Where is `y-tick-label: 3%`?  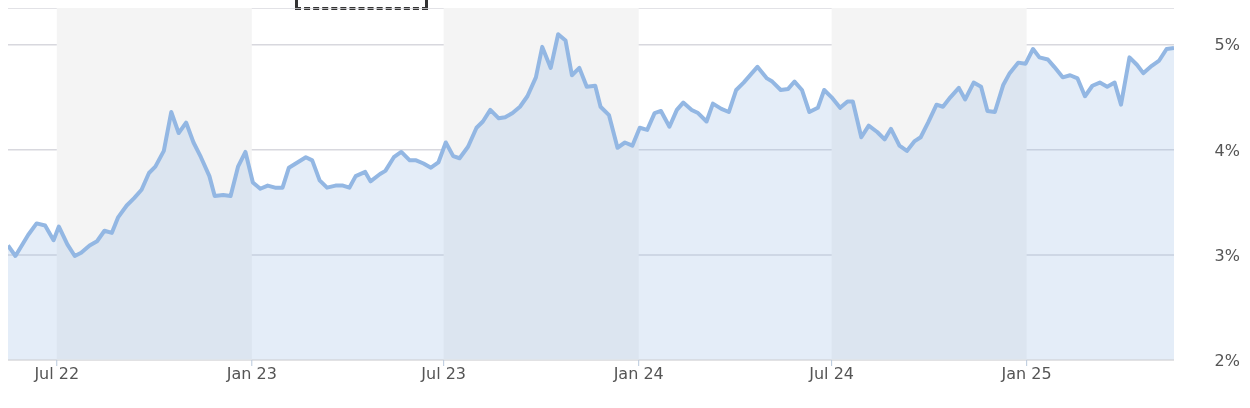
y-tick-label: 3% is located at coordinates (1227, 255).